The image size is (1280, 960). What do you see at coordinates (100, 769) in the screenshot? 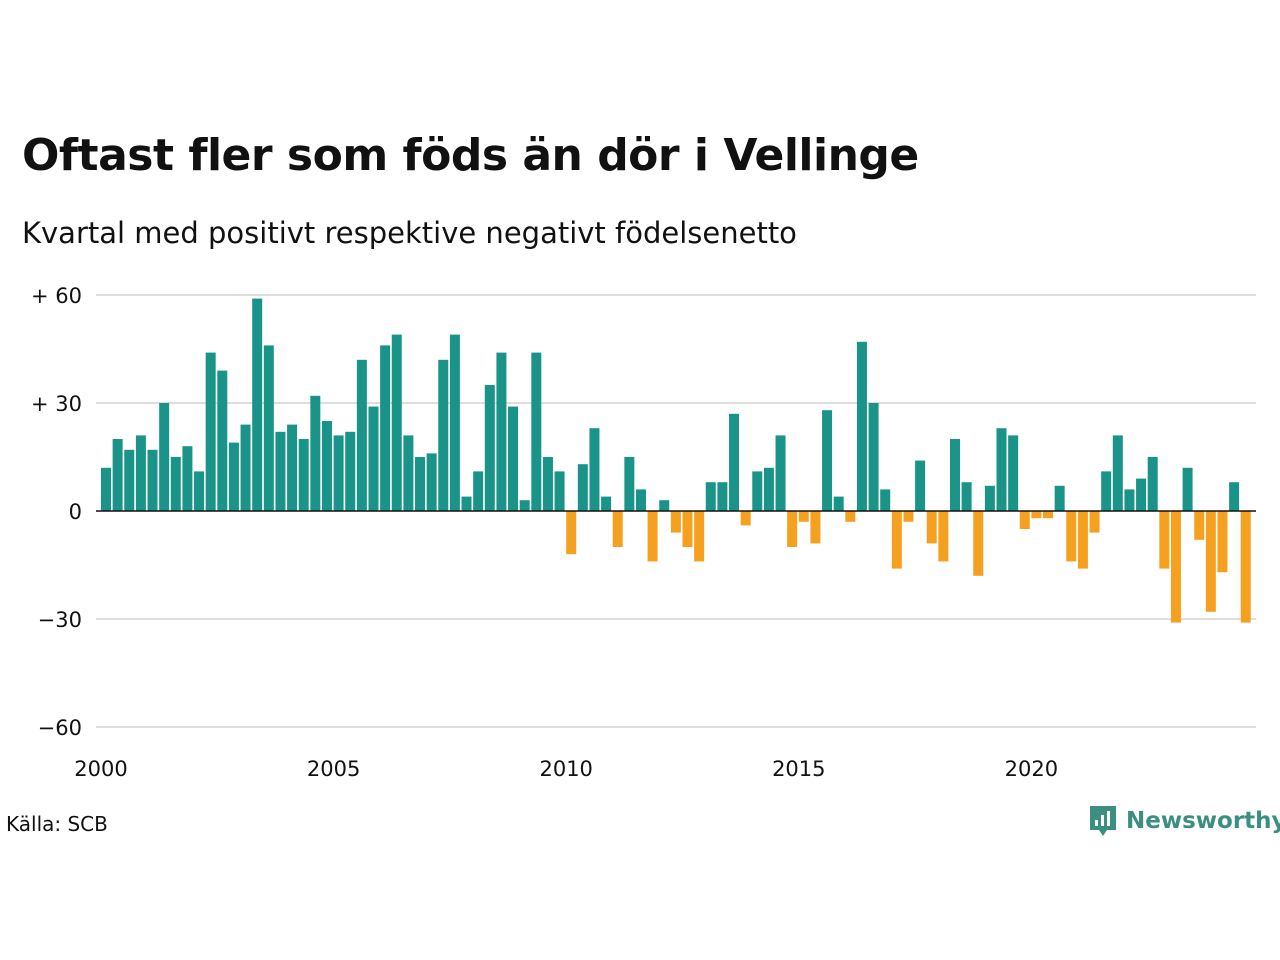
I see `x-tick-label: 2000` at bounding box center [100, 769].